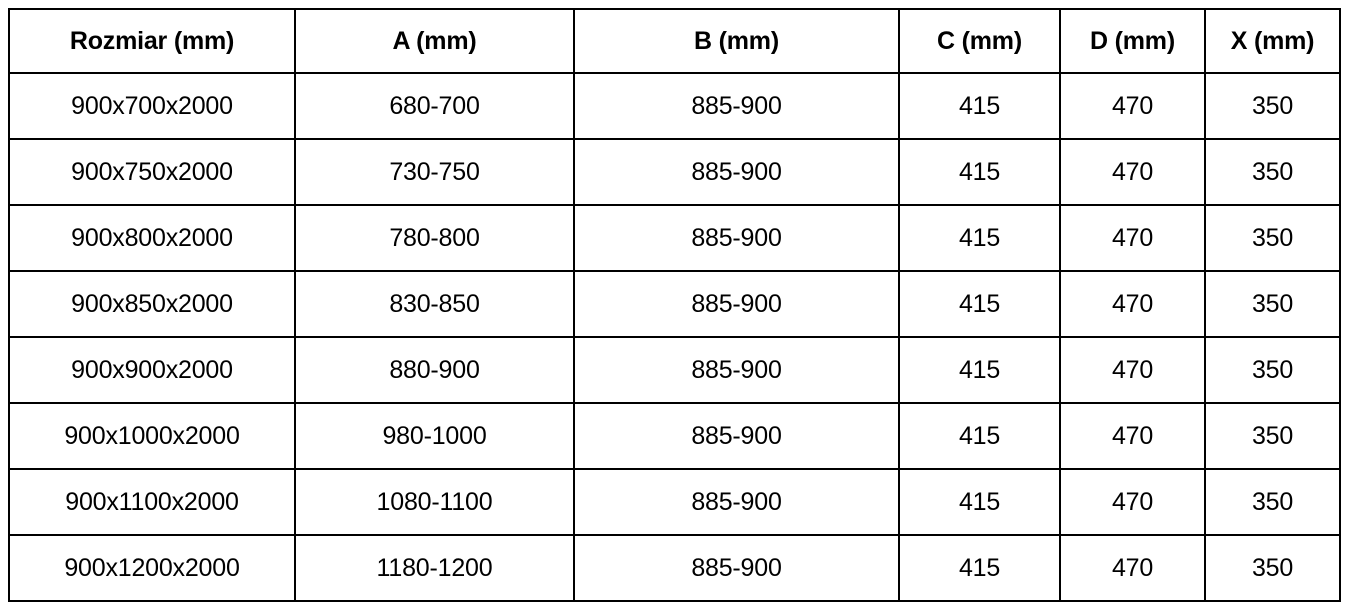  I want to click on cell-a: 880-900, so click(434, 370).